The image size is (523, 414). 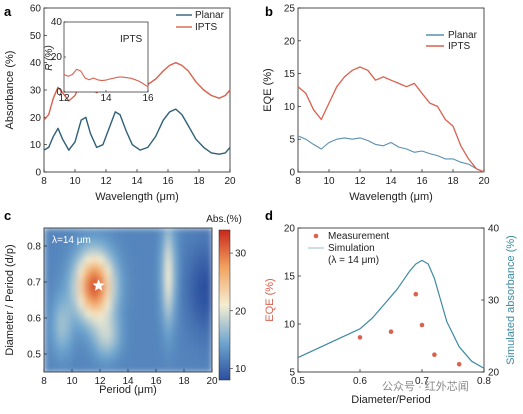 I want to click on y-tick-label: 25, so click(x=290, y=9).